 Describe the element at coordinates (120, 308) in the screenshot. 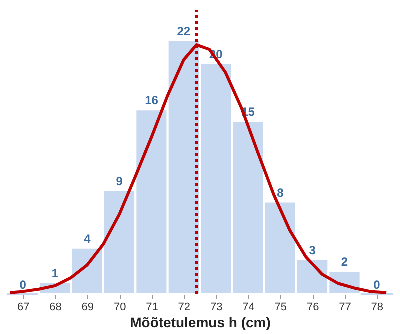

I see `x-tick-label: 70` at that location.